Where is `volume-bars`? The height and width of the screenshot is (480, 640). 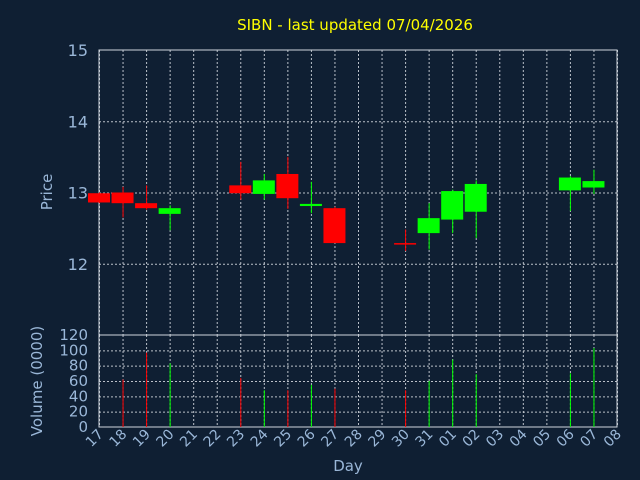
volume-bars is located at coordinates (358, 387).